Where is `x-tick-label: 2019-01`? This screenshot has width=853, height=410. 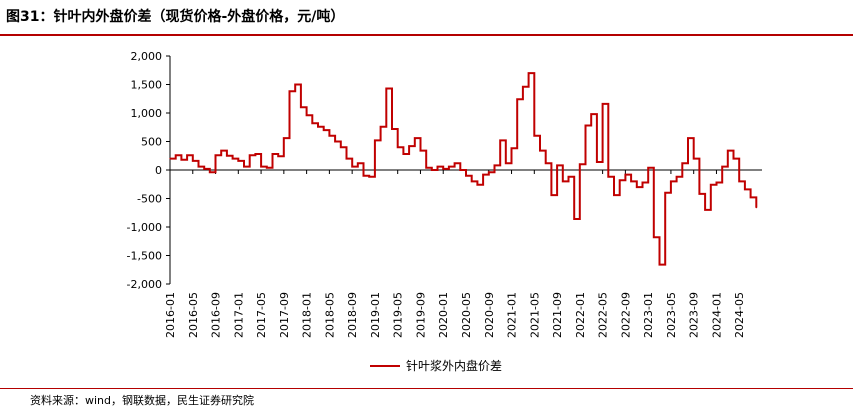 x-tick-label: 2019-01 is located at coordinates (375, 315).